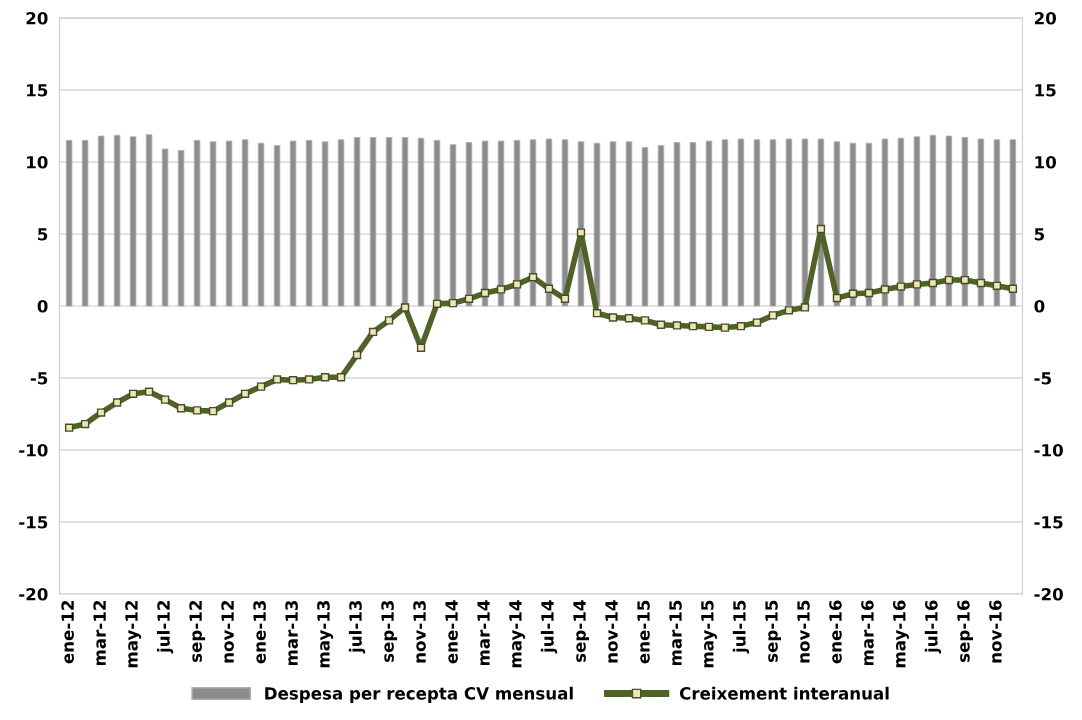 The height and width of the screenshot is (720, 1082). Describe the element at coordinates (259, 632) in the screenshot. I see `x-tick-label: ene-13` at that location.